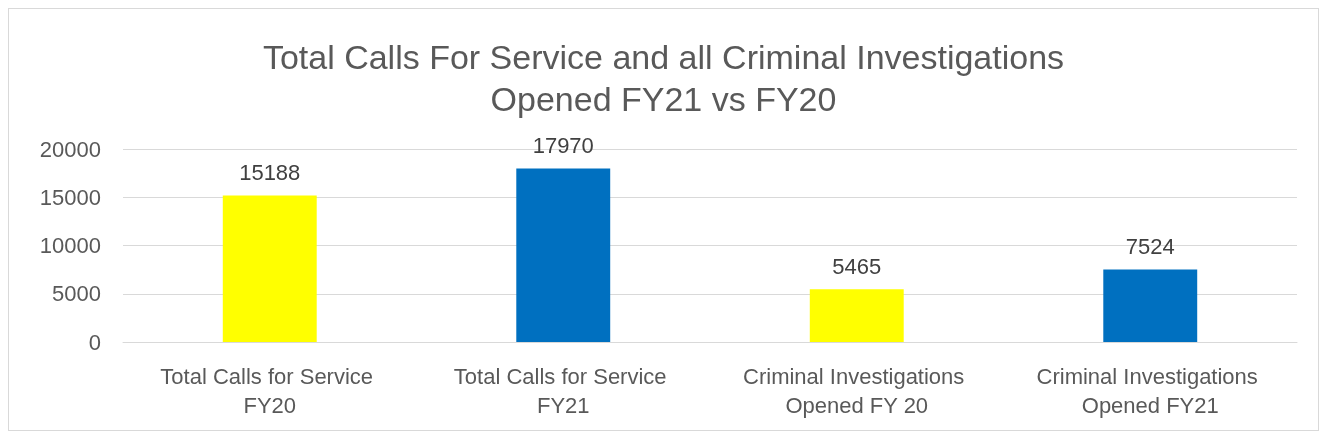  Describe the element at coordinates (94, 342) in the screenshot. I see `y-tick-label: 0` at that location.